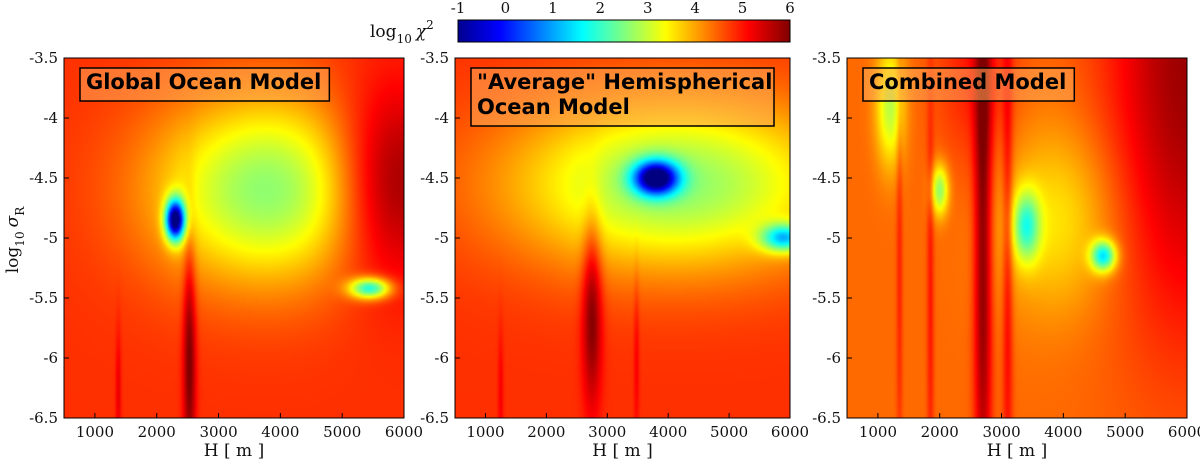  What do you see at coordinates (458, 8) in the screenshot?
I see `colorbar-tick-label: -1` at bounding box center [458, 8].